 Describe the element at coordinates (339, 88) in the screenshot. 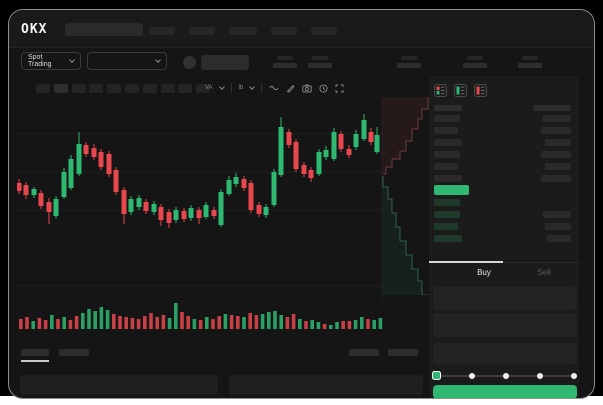

I see `fullscreen-icon` at that location.